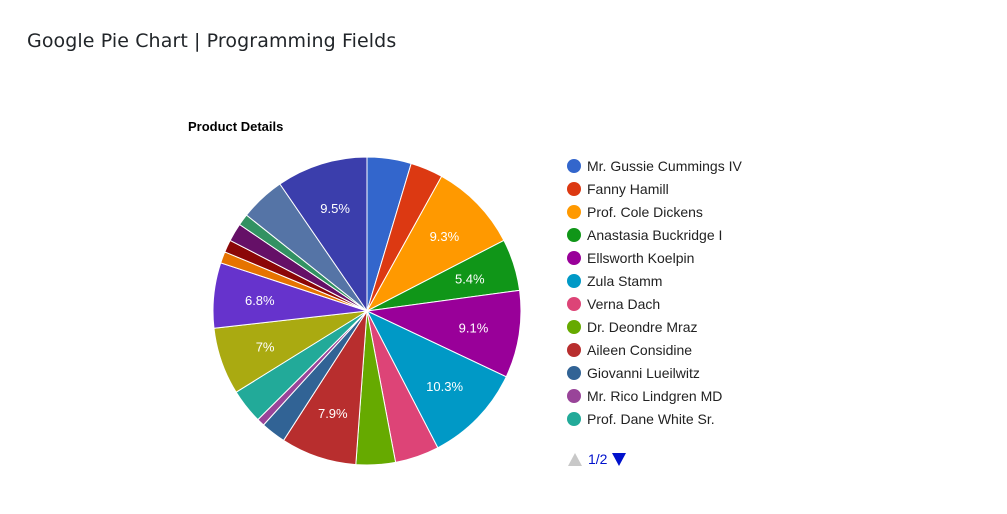  What do you see at coordinates (642, 326) in the screenshot?
I see `legend-label: Dr. Deondre Mraz` at bounding box center [642, 326].